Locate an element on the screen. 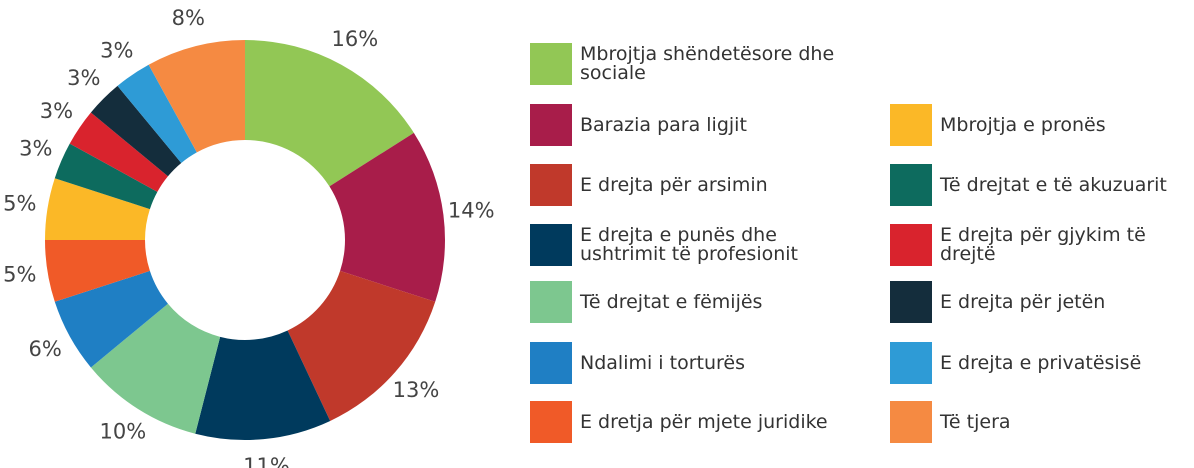  legend-label: Mbrojtja shëndetësore dhe sociale is located at coordinates (707, 63).